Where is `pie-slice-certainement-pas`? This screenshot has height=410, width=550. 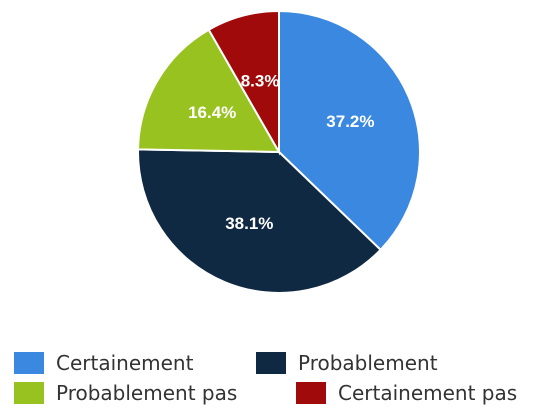 pie-slice-certainement-pas is located at coordinates (243, 82).